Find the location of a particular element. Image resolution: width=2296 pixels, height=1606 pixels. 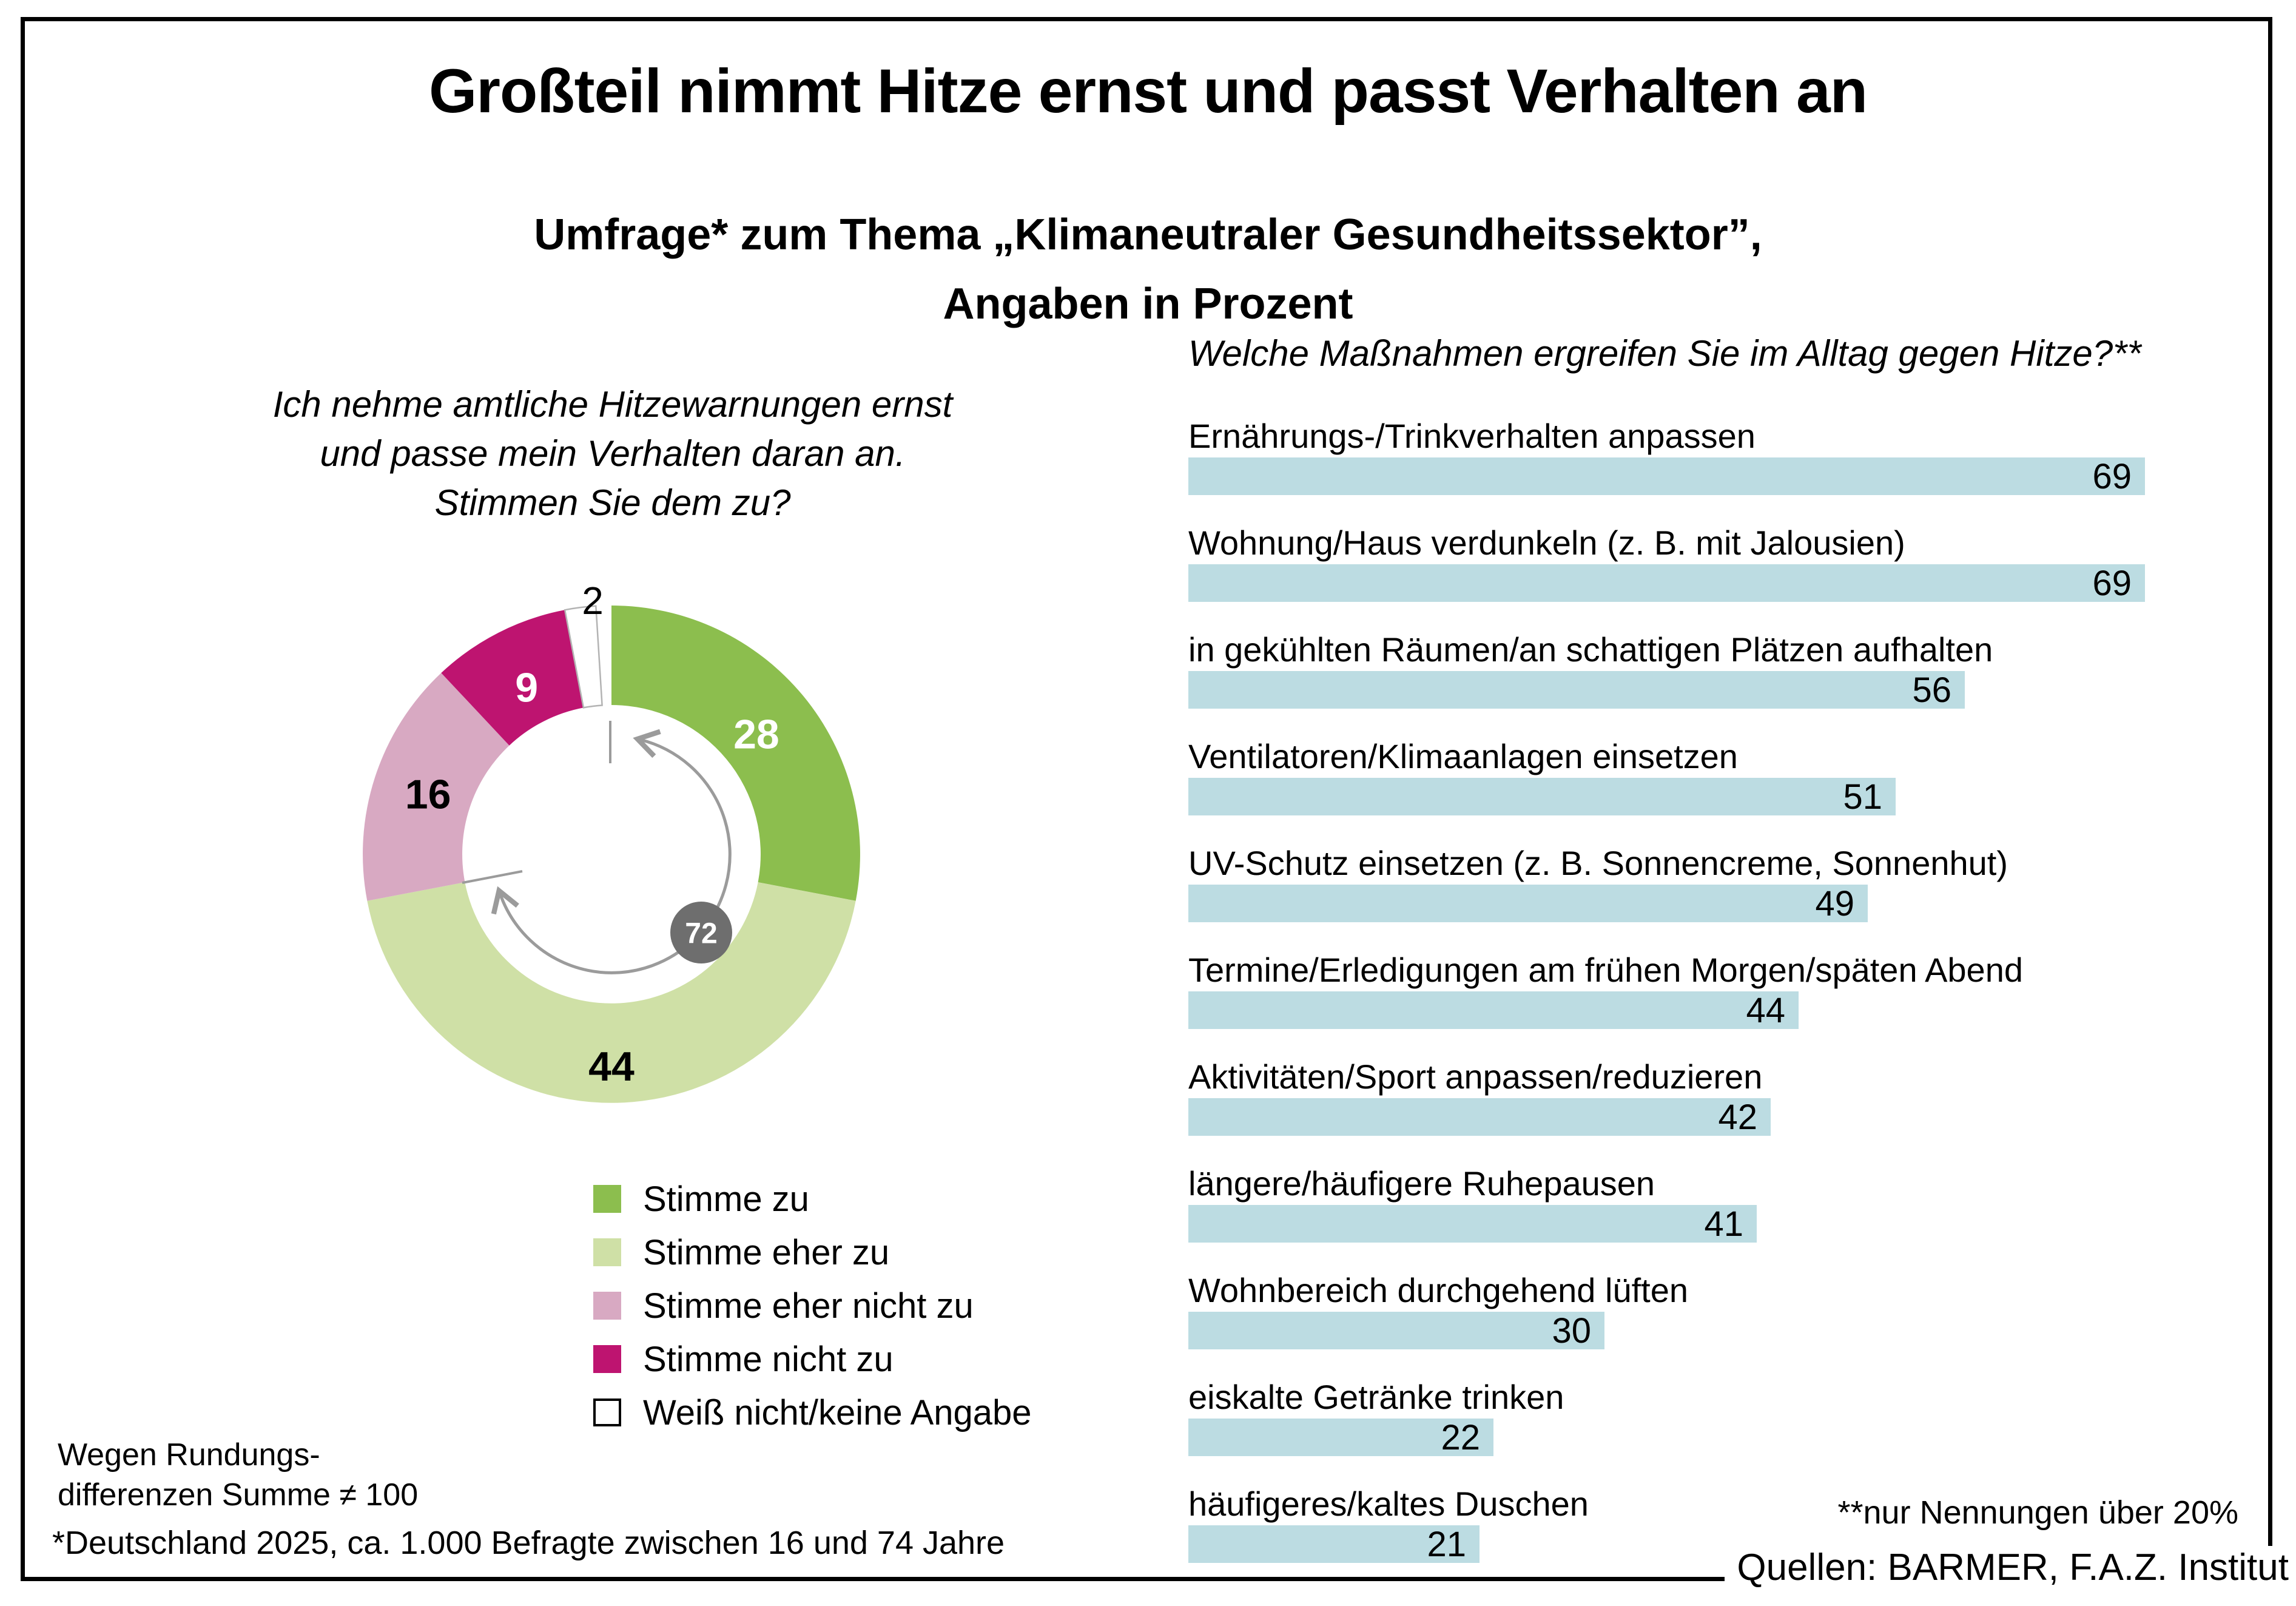

legend-item: Weiß nicht/keine Angabe is located at coordinates (812, 1412).